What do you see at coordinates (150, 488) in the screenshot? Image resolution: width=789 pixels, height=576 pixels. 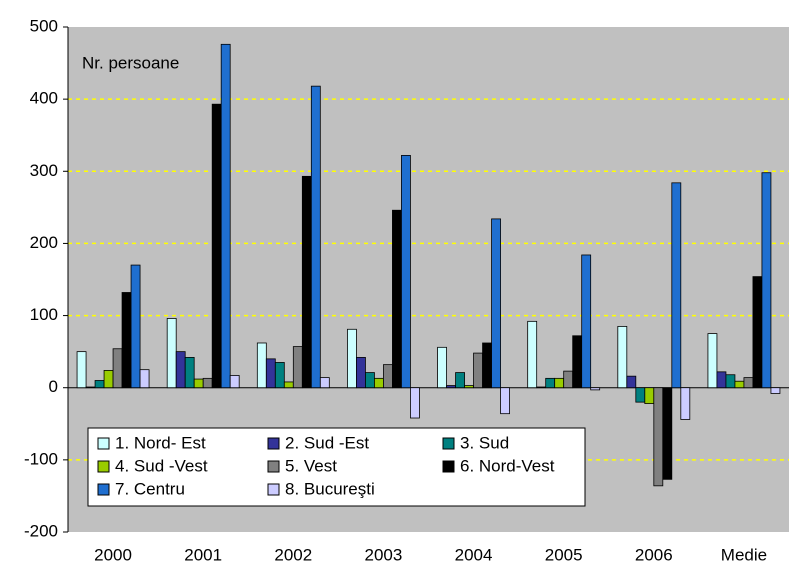 I see `legend-label: 7. Centru` at bounding box center [150, 488].